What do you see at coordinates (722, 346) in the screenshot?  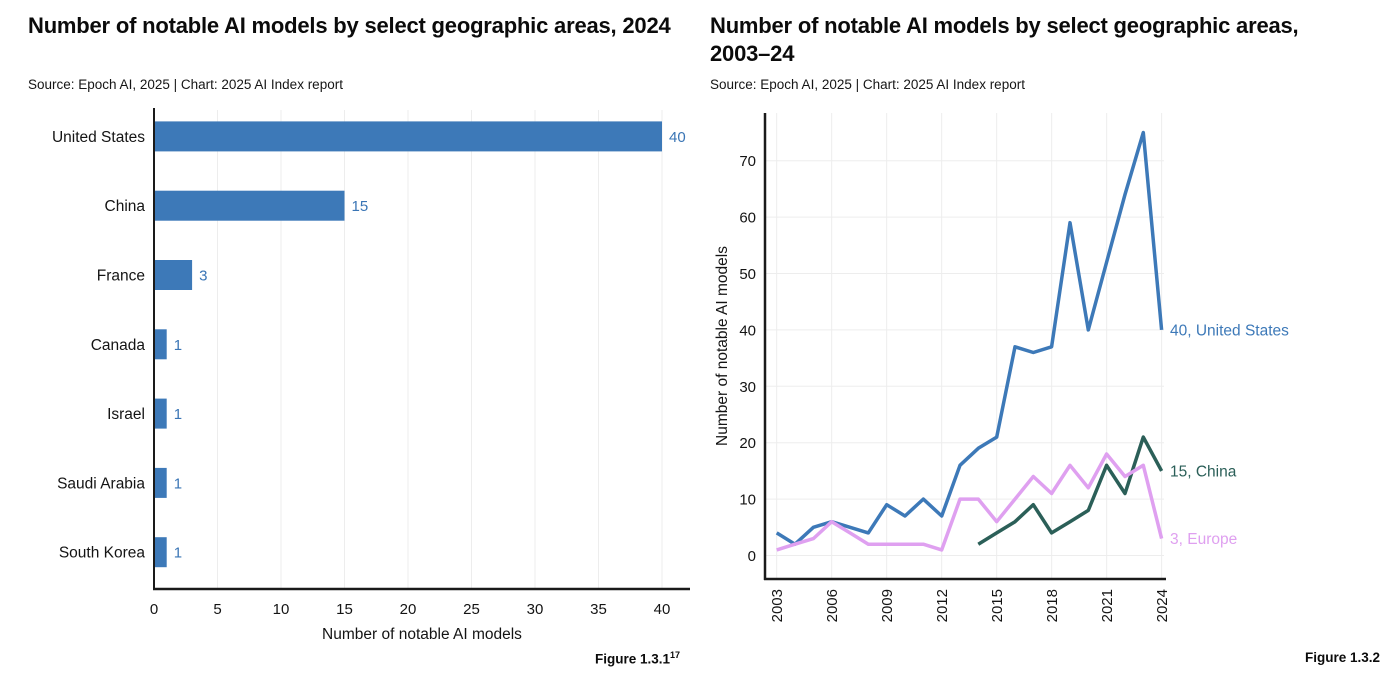 I see `line-y-axis-title: Number of notable AI models` at bounding box center [722, 346].